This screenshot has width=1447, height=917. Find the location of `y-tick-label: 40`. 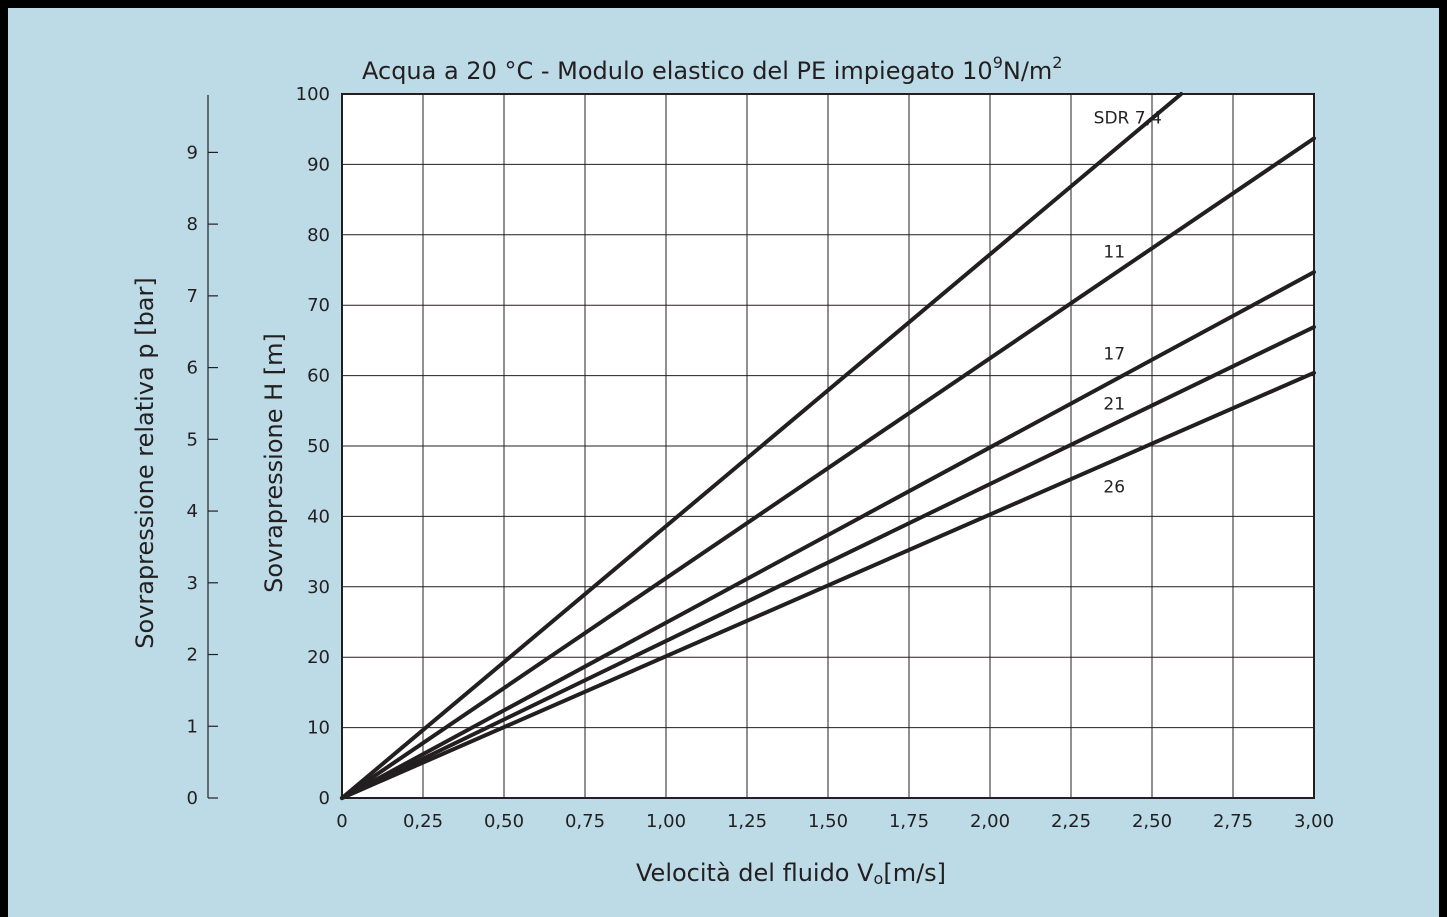

y-tick-label: 40 is located at coordinates (318, 516).